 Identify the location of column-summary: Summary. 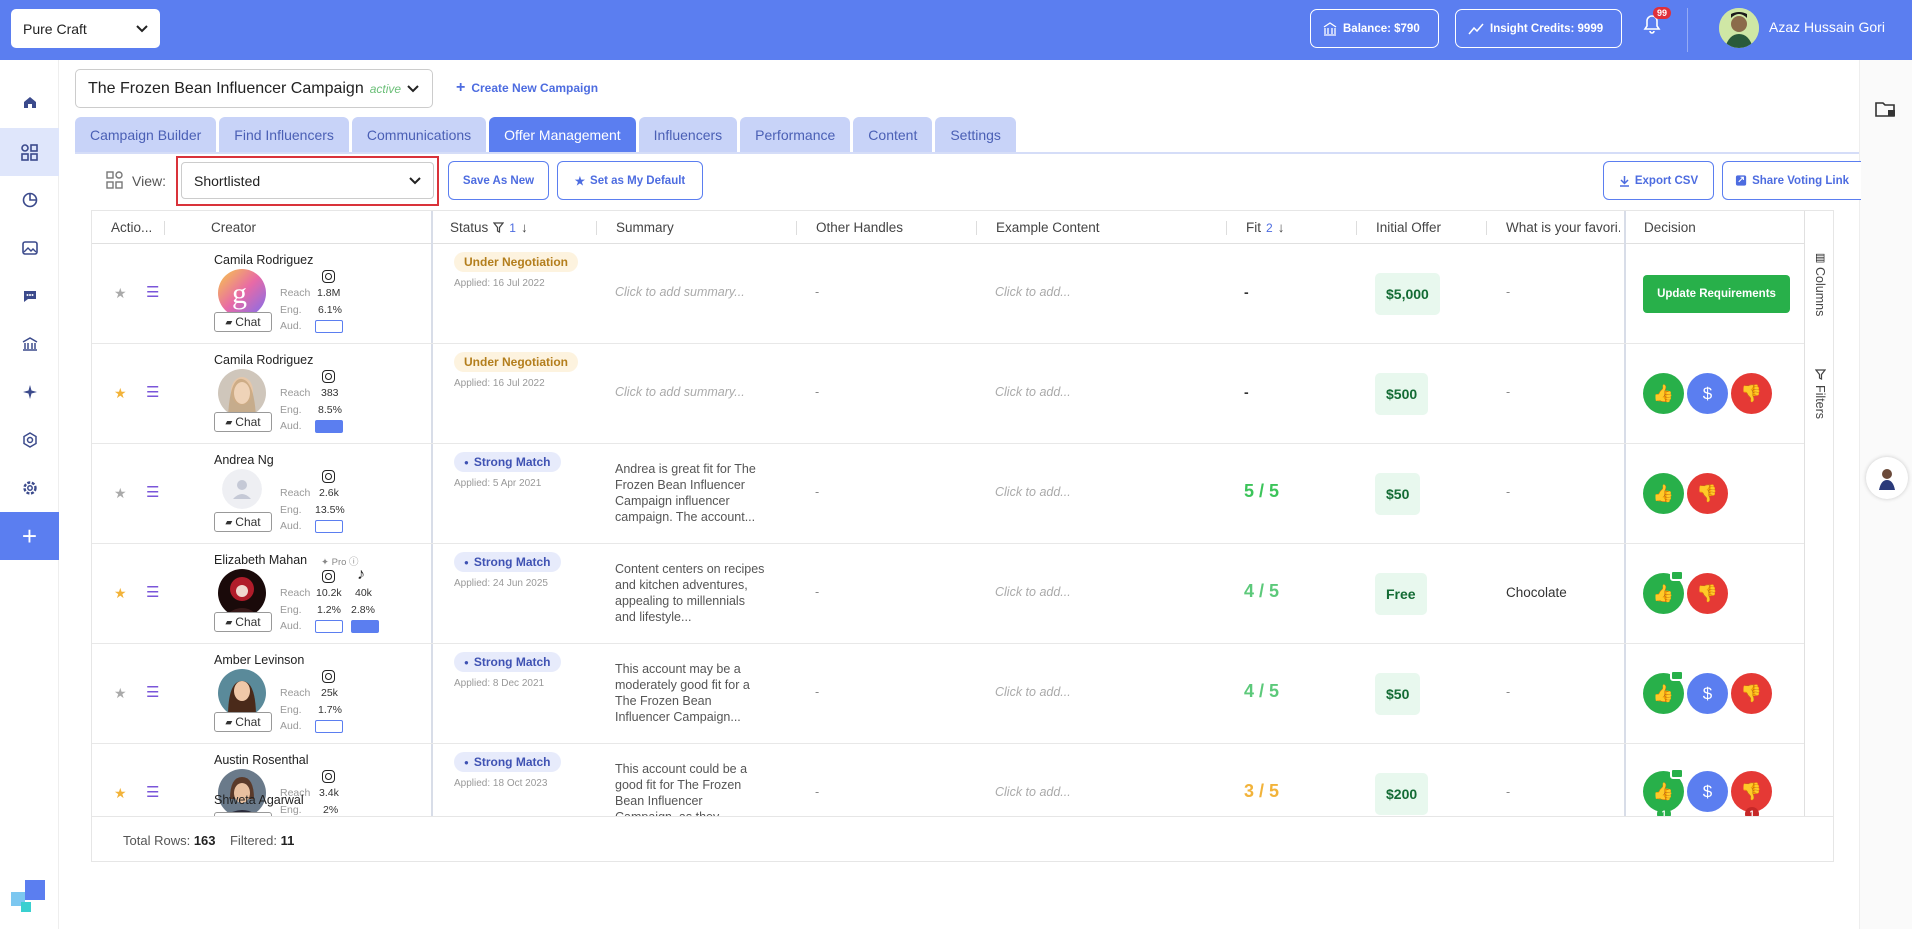
(645, 227).